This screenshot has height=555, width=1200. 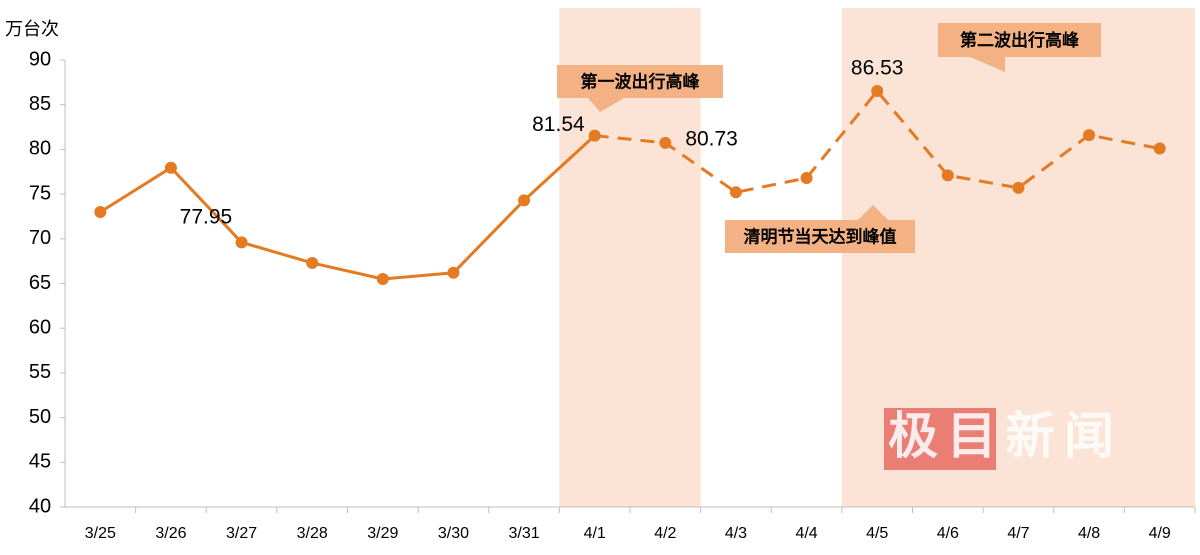 I want to click on x-tick-label: 3/26, so click(x=170, y=533).